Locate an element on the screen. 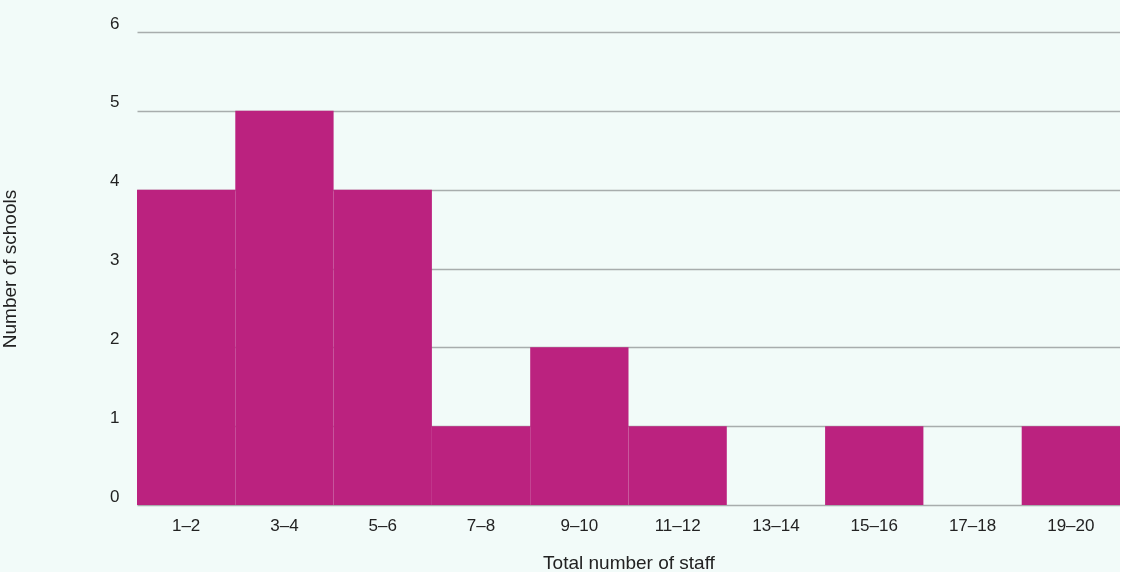 The image size is (1138, 581). x-tick-label: 3–4 is located at coordinates (284, 525).